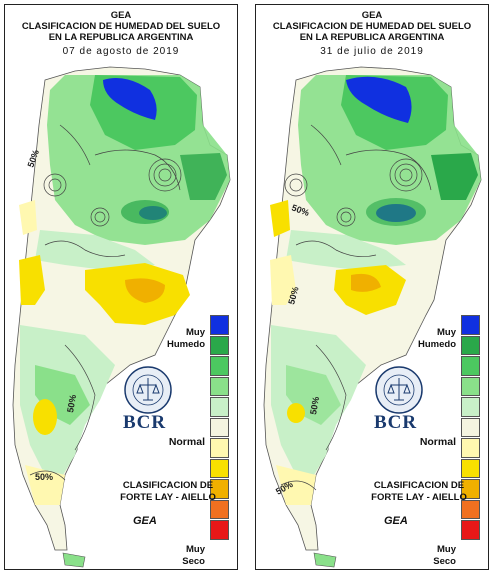 The width and height of the screenshot is (493, 576). I want to click on panel-date: 07 de agosto de 2019, so click(121, 51).